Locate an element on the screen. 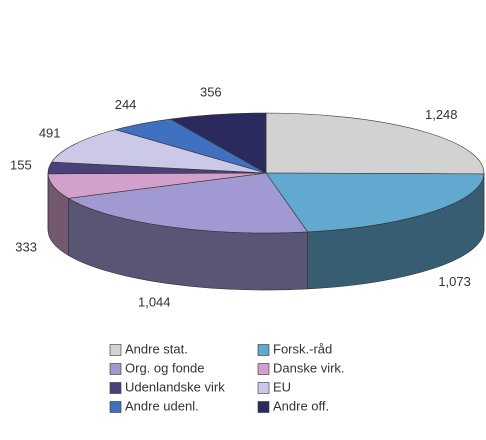 This screenshot has width=486, height=440. legend-label: Andre udenl. is located at coordinates (162, 405).